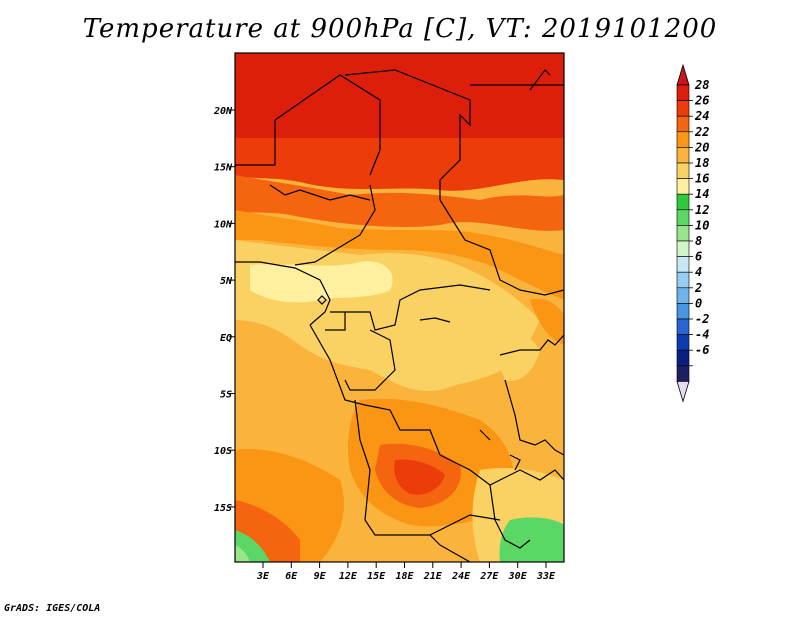 This screenshot has height=618, width=800. Describe the element at coordinates (320, 576) in the screenshot. I see `lon-tick-label: 9E` at that location.